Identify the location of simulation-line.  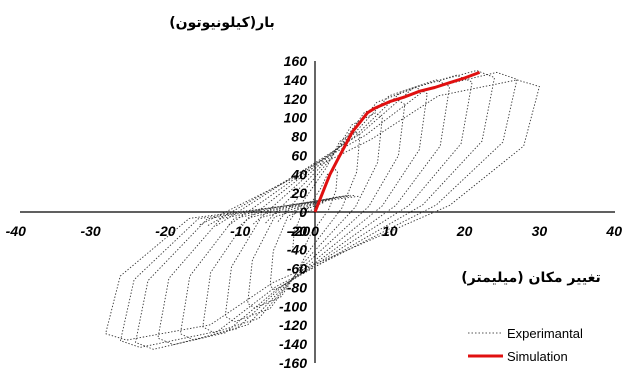
(397, 141).